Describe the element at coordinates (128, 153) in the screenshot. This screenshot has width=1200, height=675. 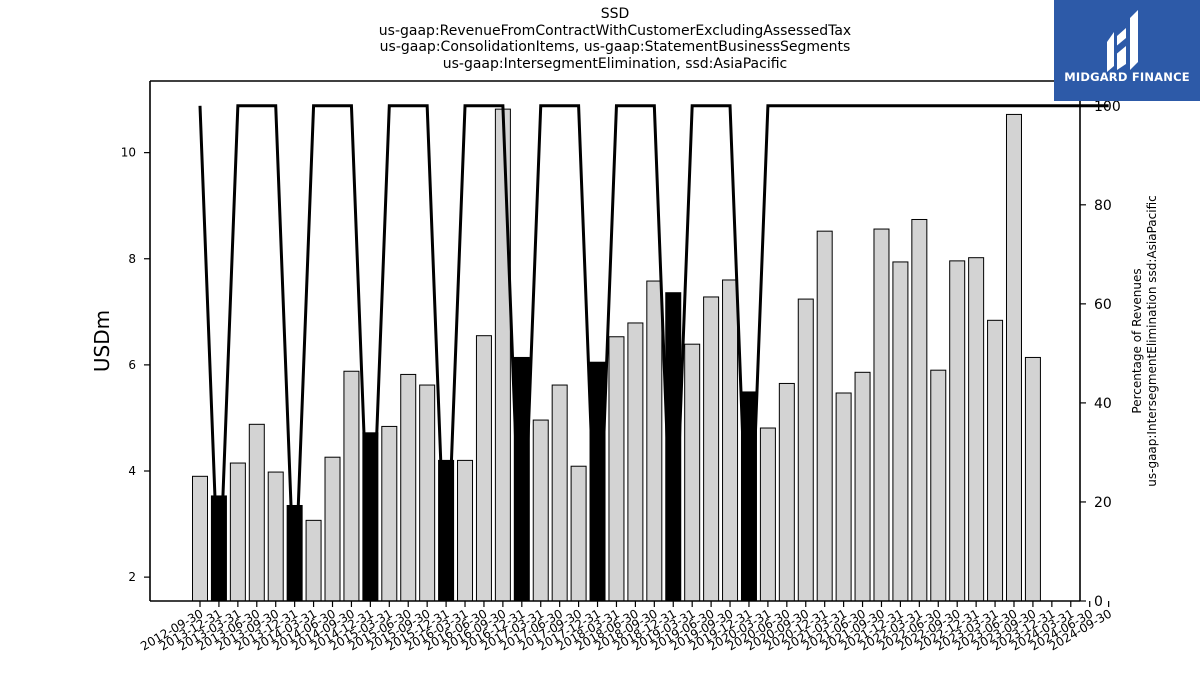
I see `y-tick-label: 10` at that location.